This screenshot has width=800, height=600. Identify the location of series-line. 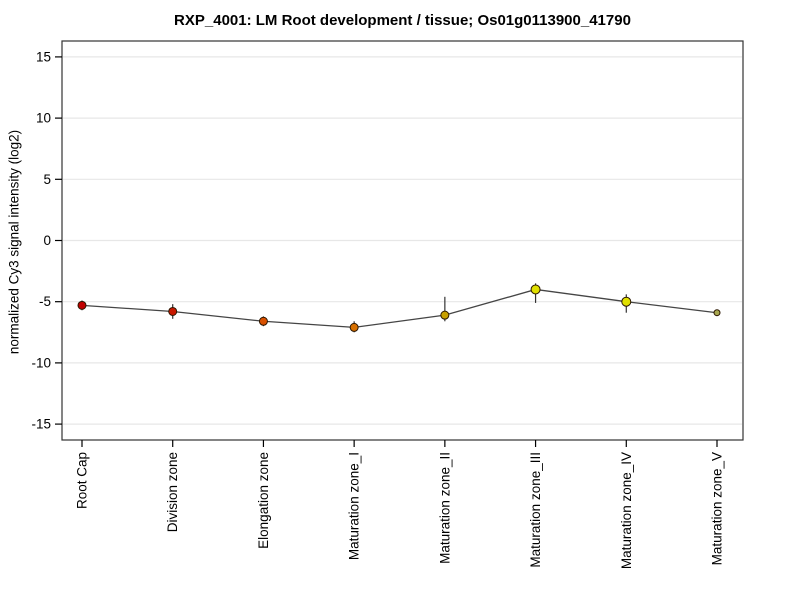
(399, 308).